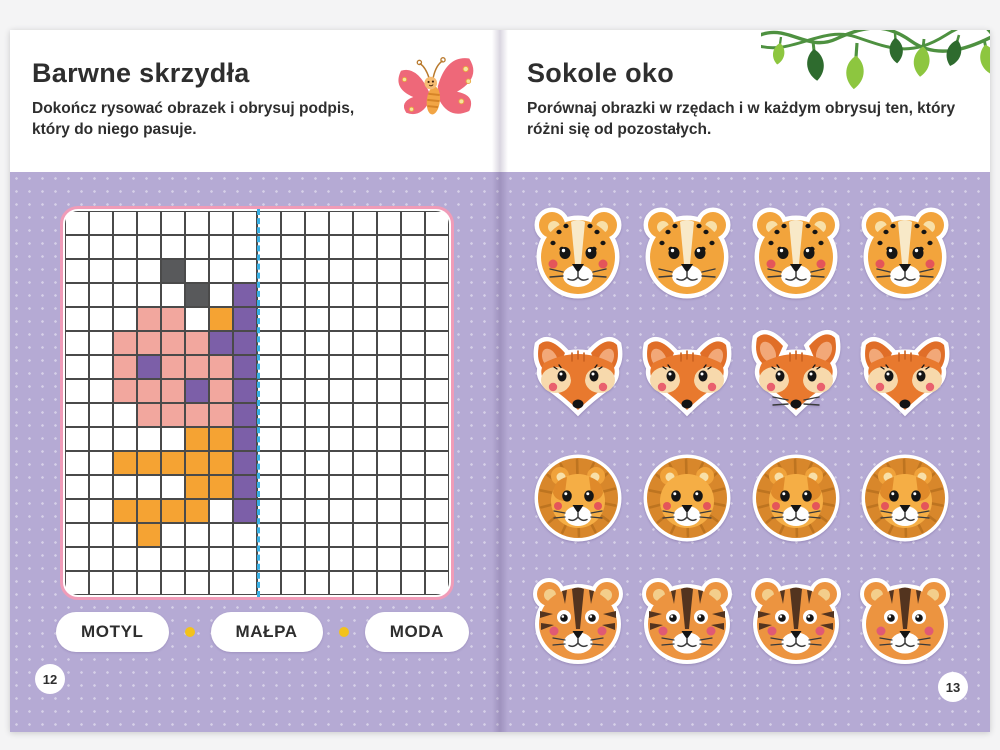 Image resolution: width=1000 pixels, height=750 pixels. I want to click on leopard-sticker, so click(905, 250).